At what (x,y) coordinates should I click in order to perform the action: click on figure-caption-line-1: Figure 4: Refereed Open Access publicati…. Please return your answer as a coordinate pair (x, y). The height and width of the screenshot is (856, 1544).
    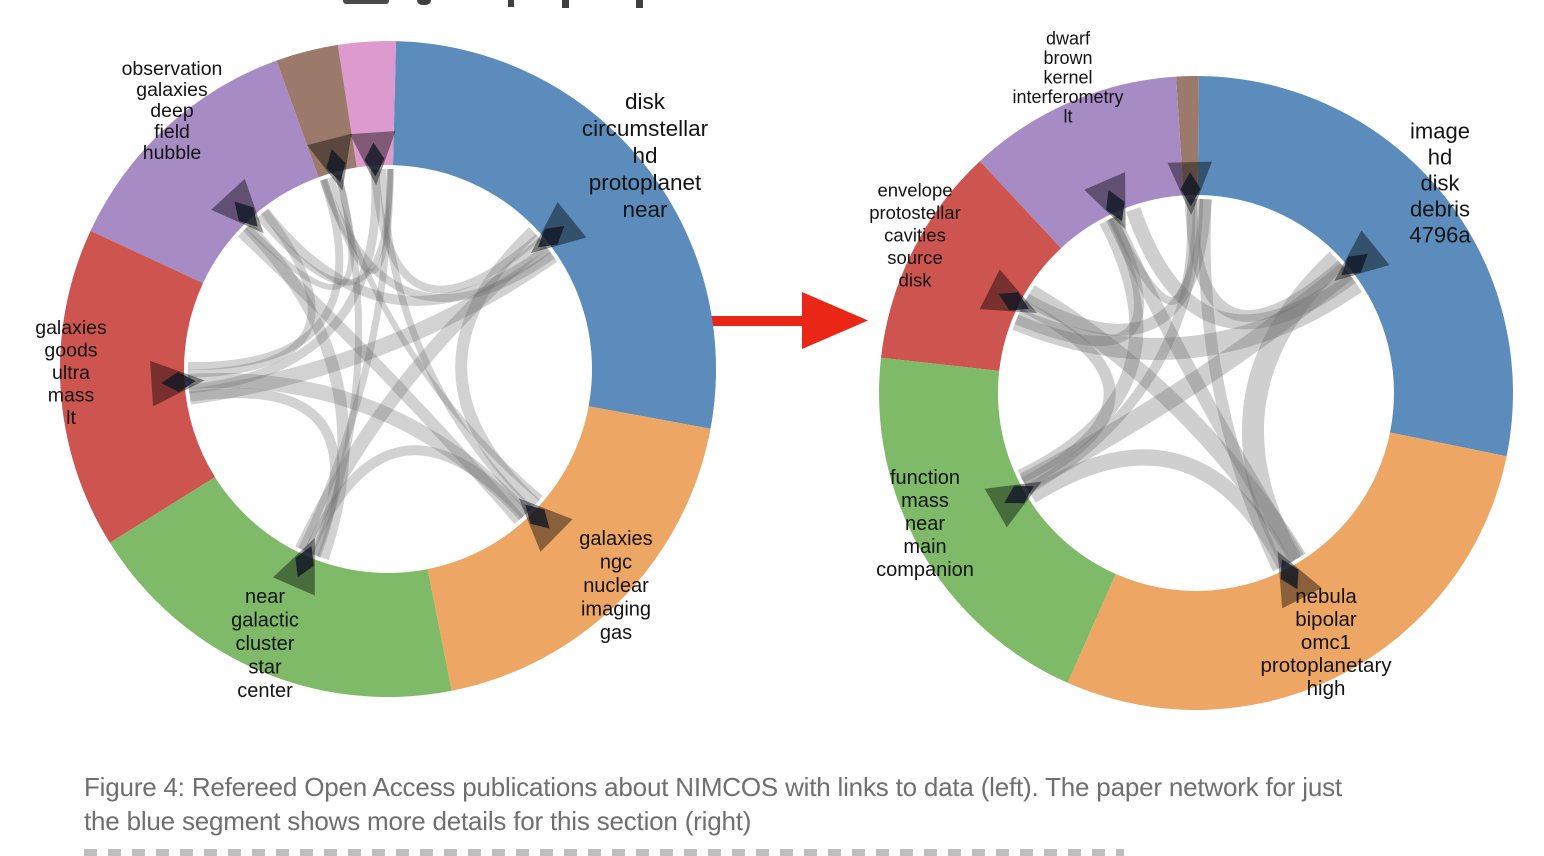
    Looking at the image, I should click on (713, 787).